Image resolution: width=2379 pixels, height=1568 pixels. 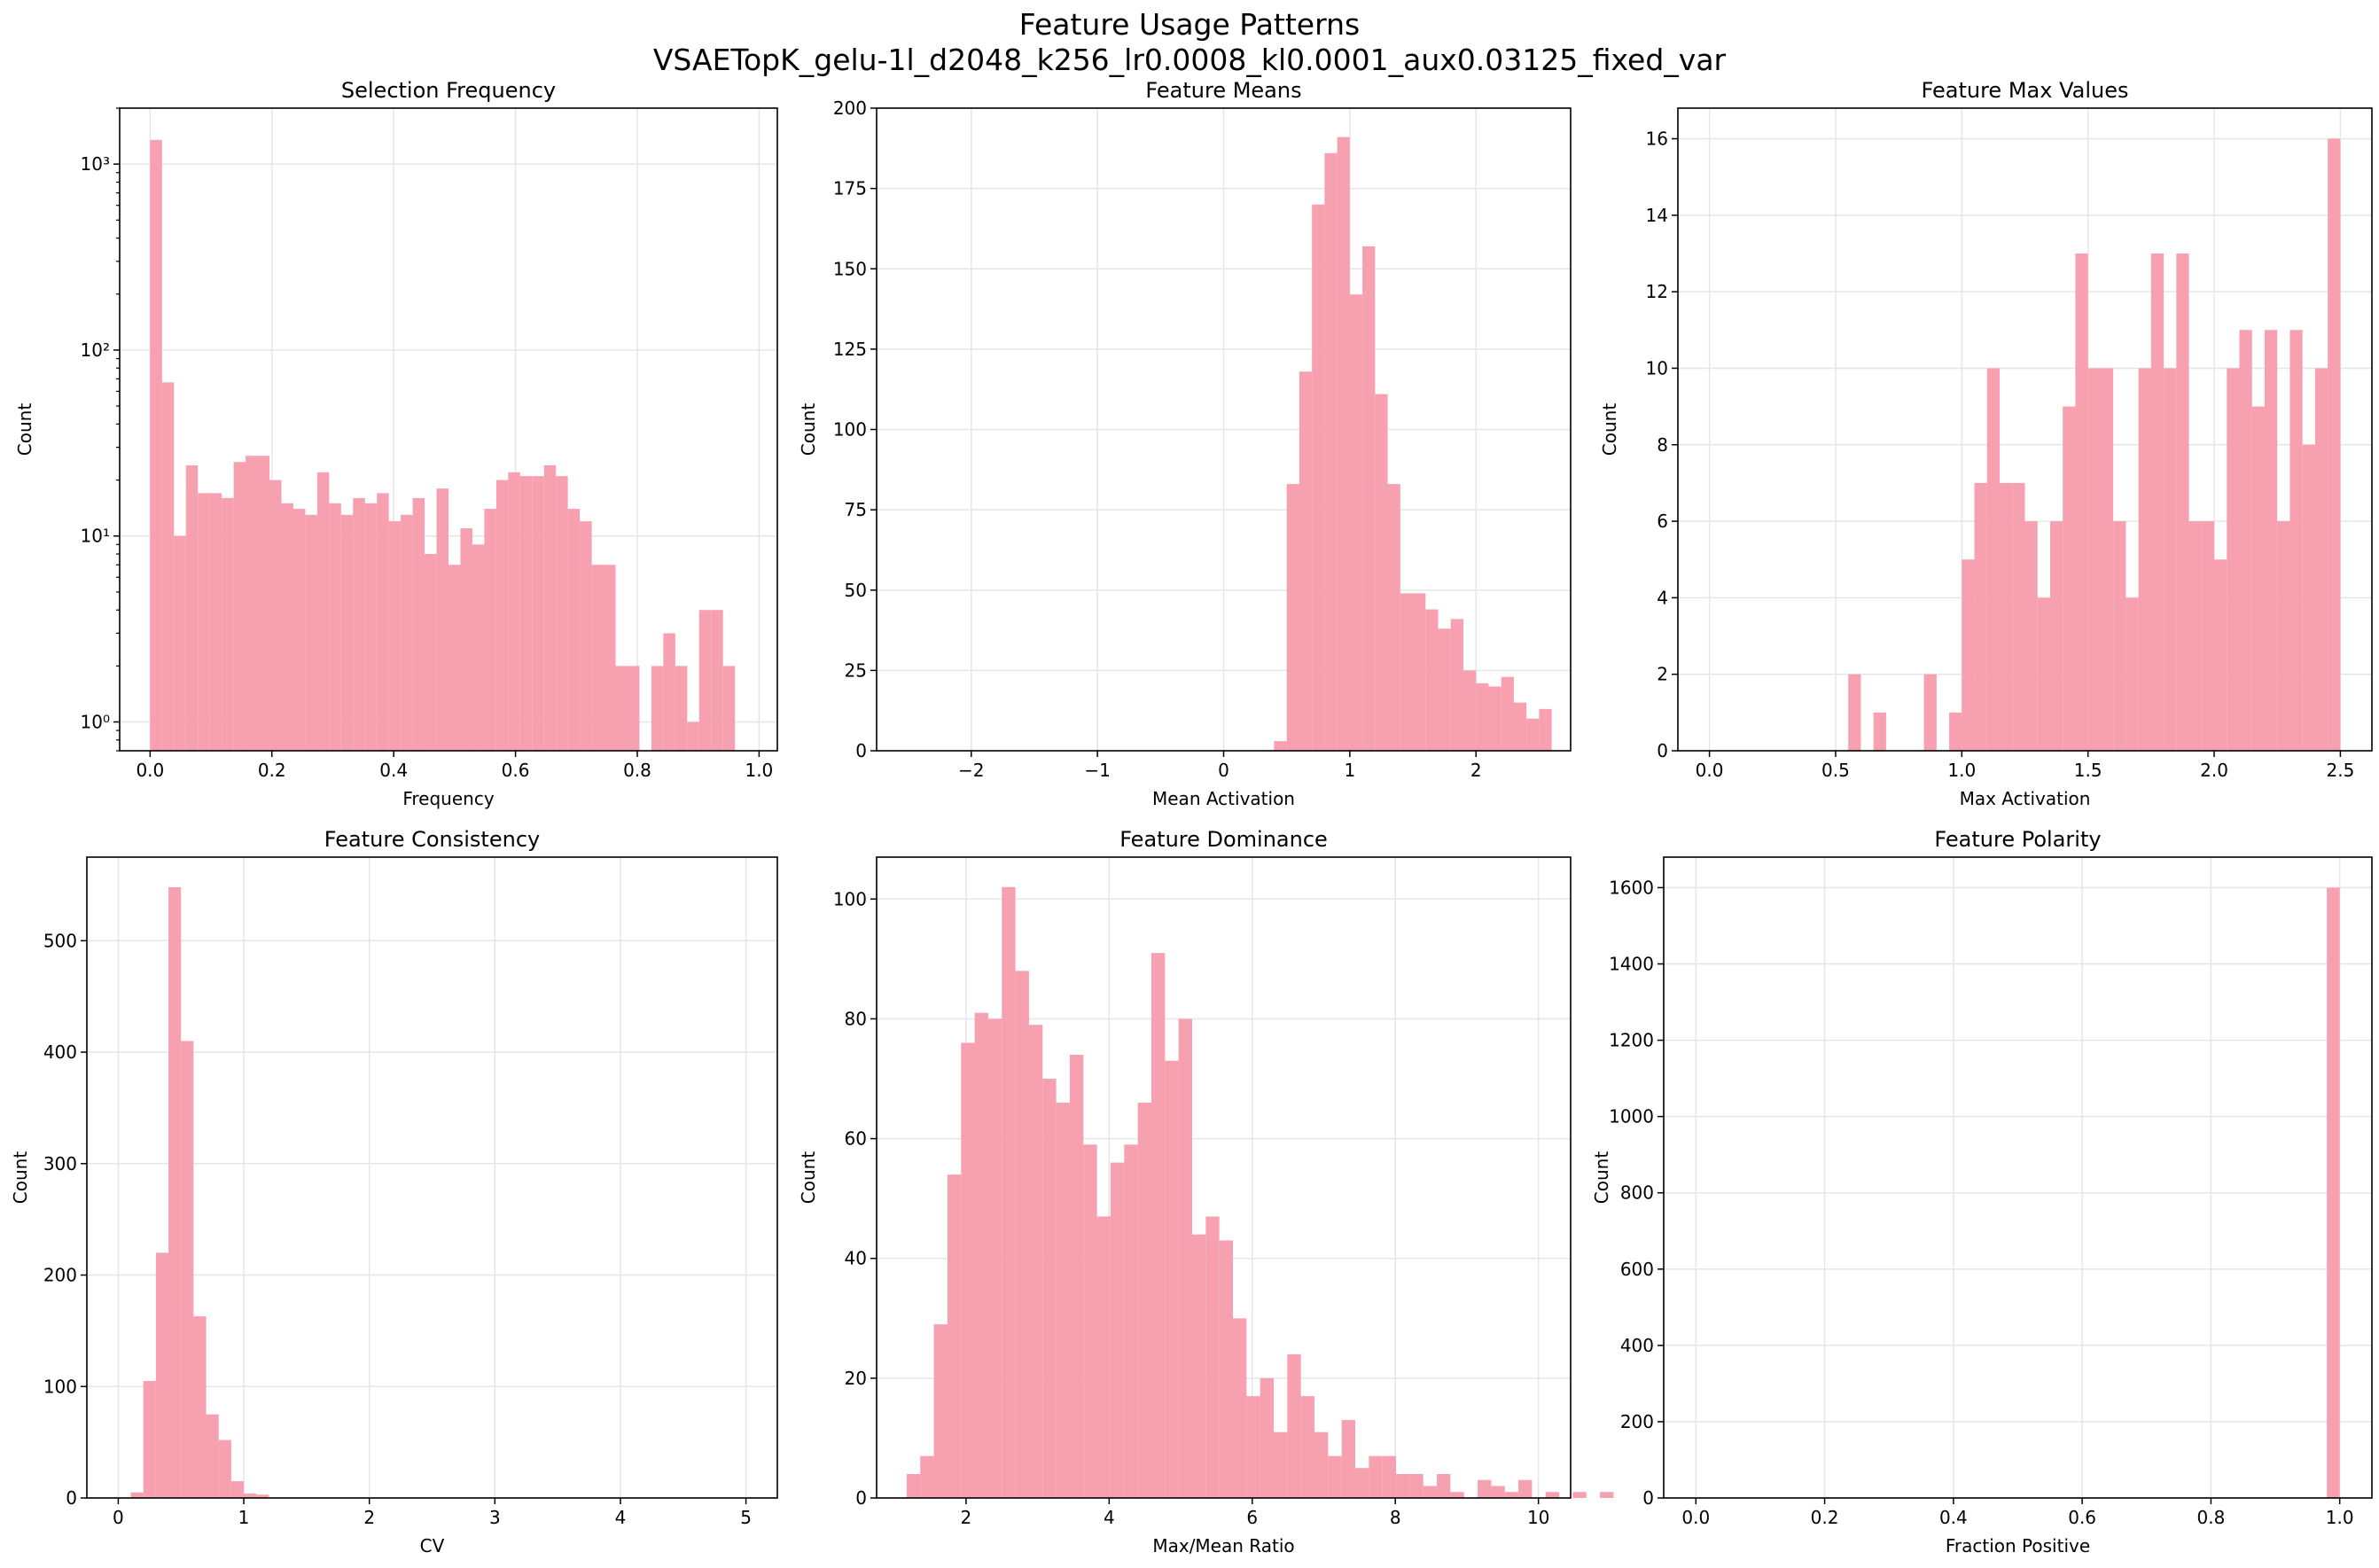 I want to click on x-tick-label: 8, so click(x=1395, y=1517).